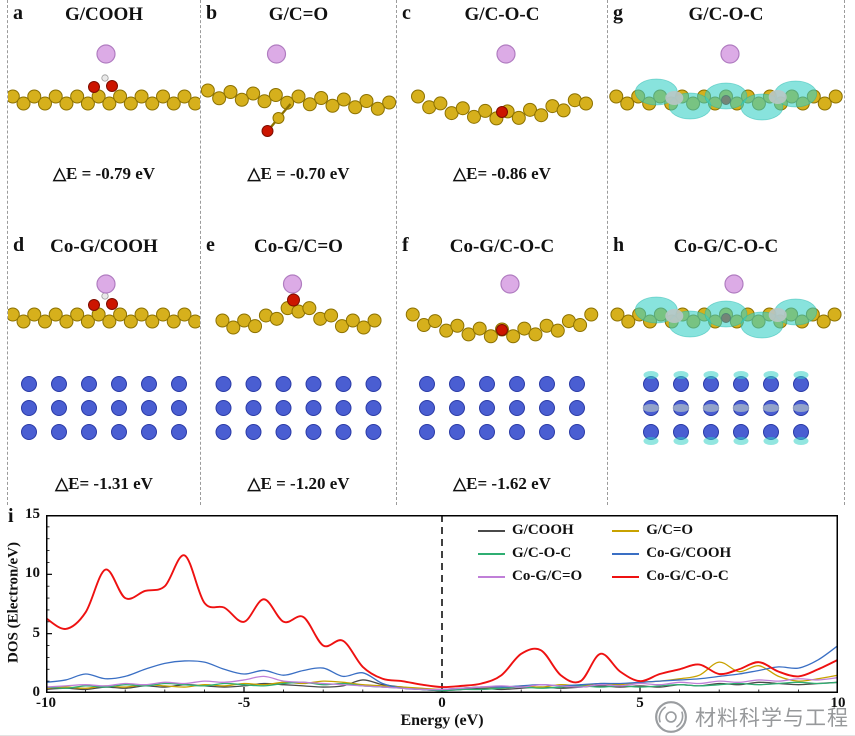  Describe the element at coordinates (36, 632) in the screenshot. I see `y-tick-label: 5` at that location.